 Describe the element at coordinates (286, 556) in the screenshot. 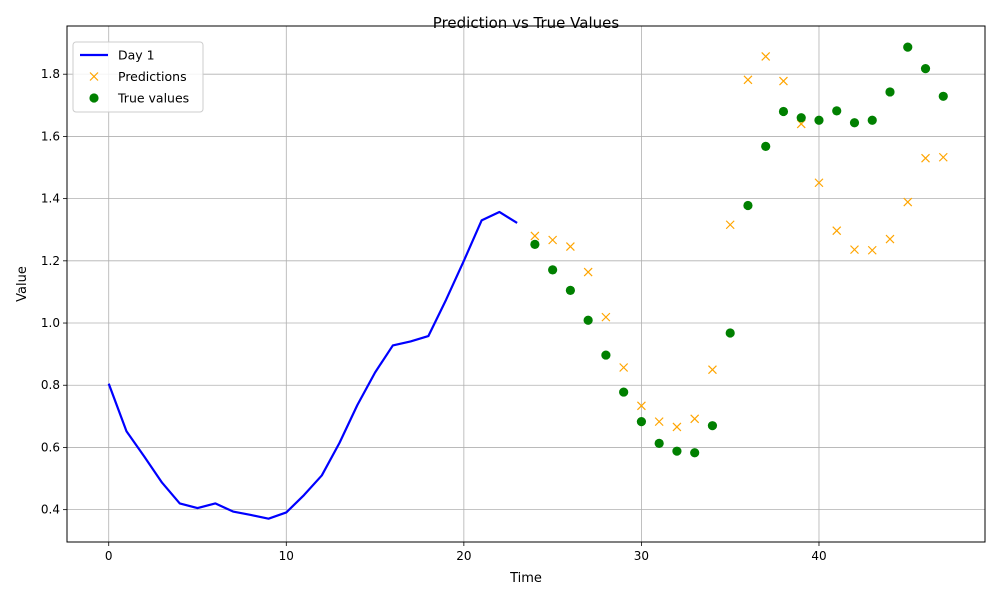

I see `x-tick-label: 10` at that location.